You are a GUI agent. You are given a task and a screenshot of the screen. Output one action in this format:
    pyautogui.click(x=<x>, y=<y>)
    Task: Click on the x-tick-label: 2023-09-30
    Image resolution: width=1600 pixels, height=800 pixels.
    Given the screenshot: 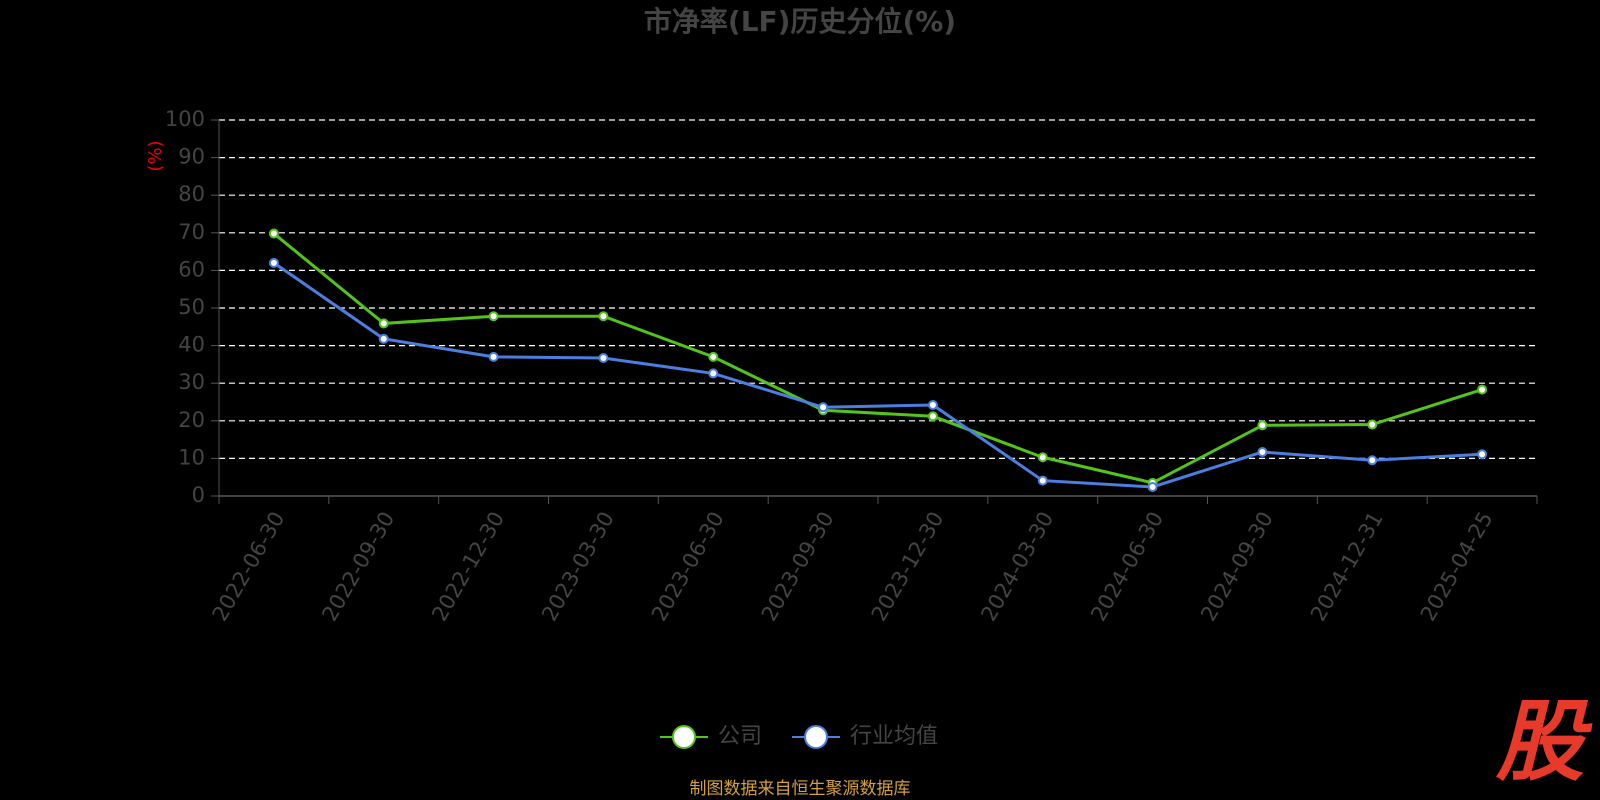 What is the action you would take?
    pyautogui.click(x=798, y=567)
    